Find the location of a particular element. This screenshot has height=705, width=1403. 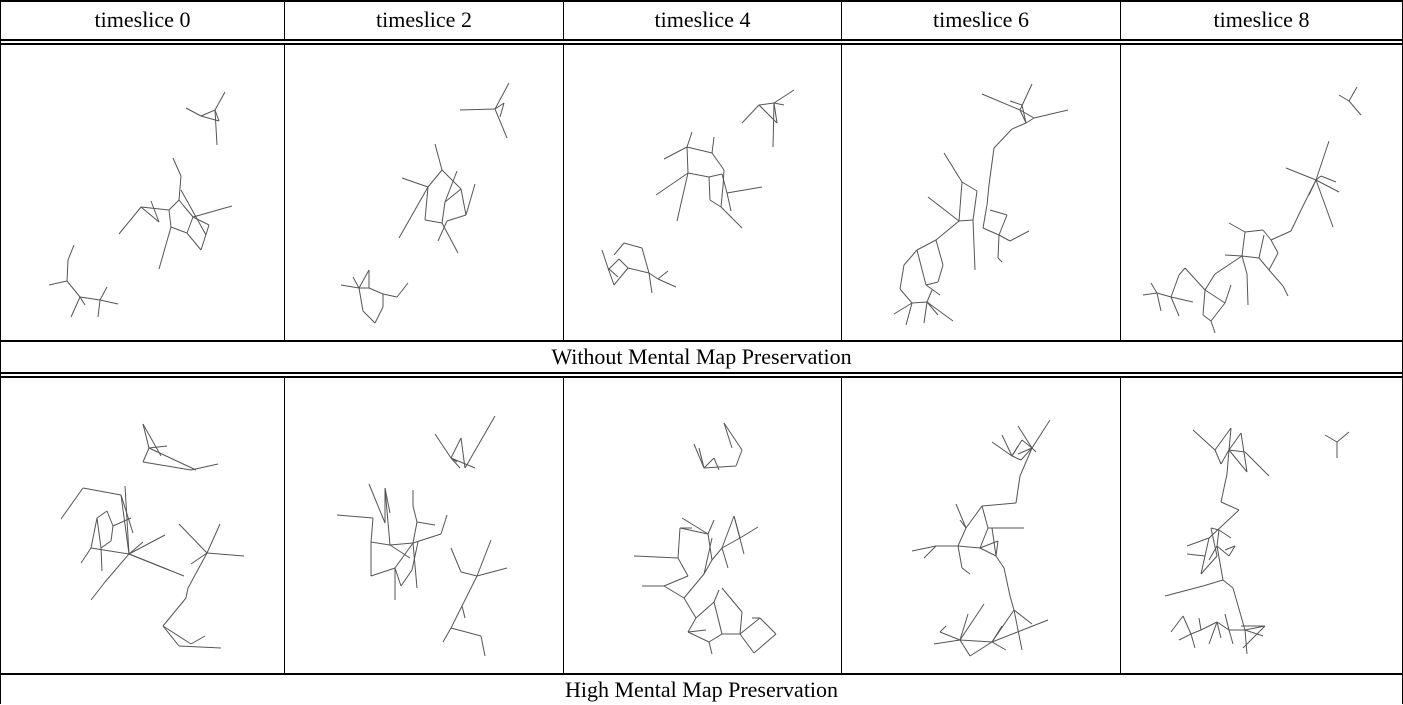

graph-panel-r1-c3 is located at coordinates (981, 204).